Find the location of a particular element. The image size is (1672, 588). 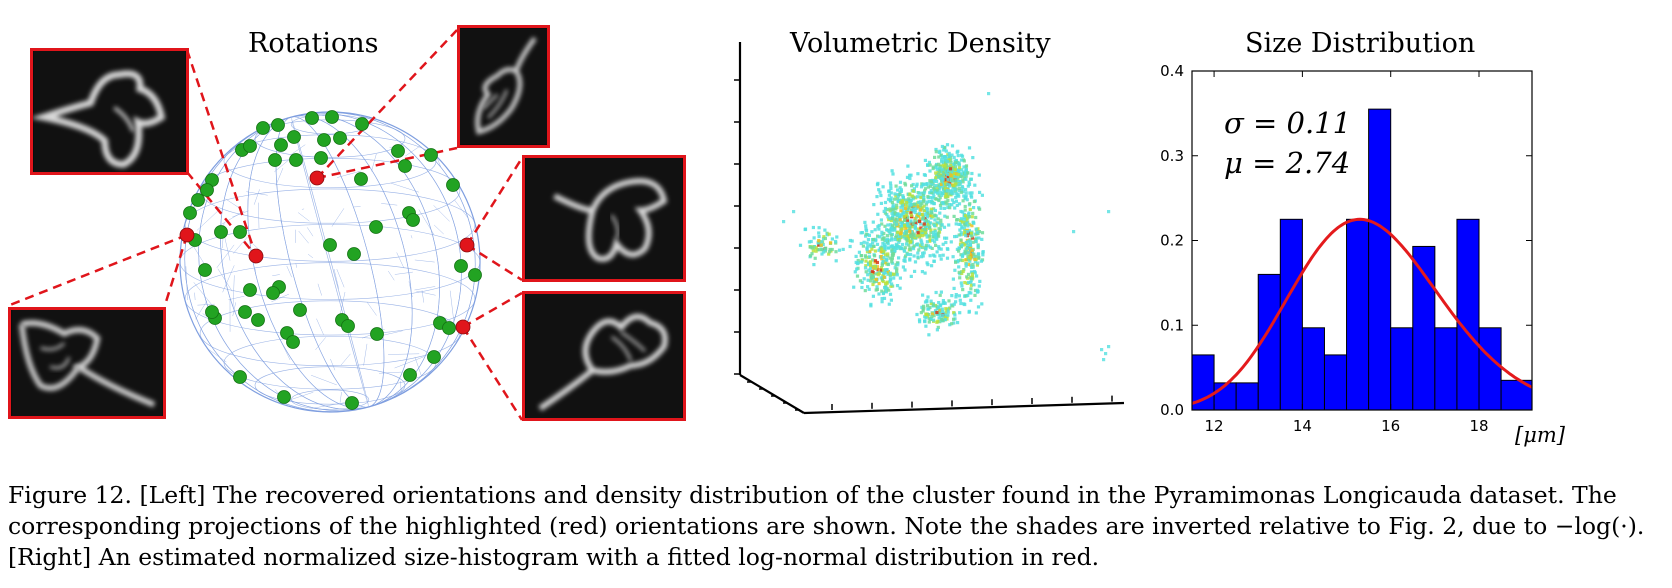

projection-thumbnail-top is located at coordinates (503, 86).